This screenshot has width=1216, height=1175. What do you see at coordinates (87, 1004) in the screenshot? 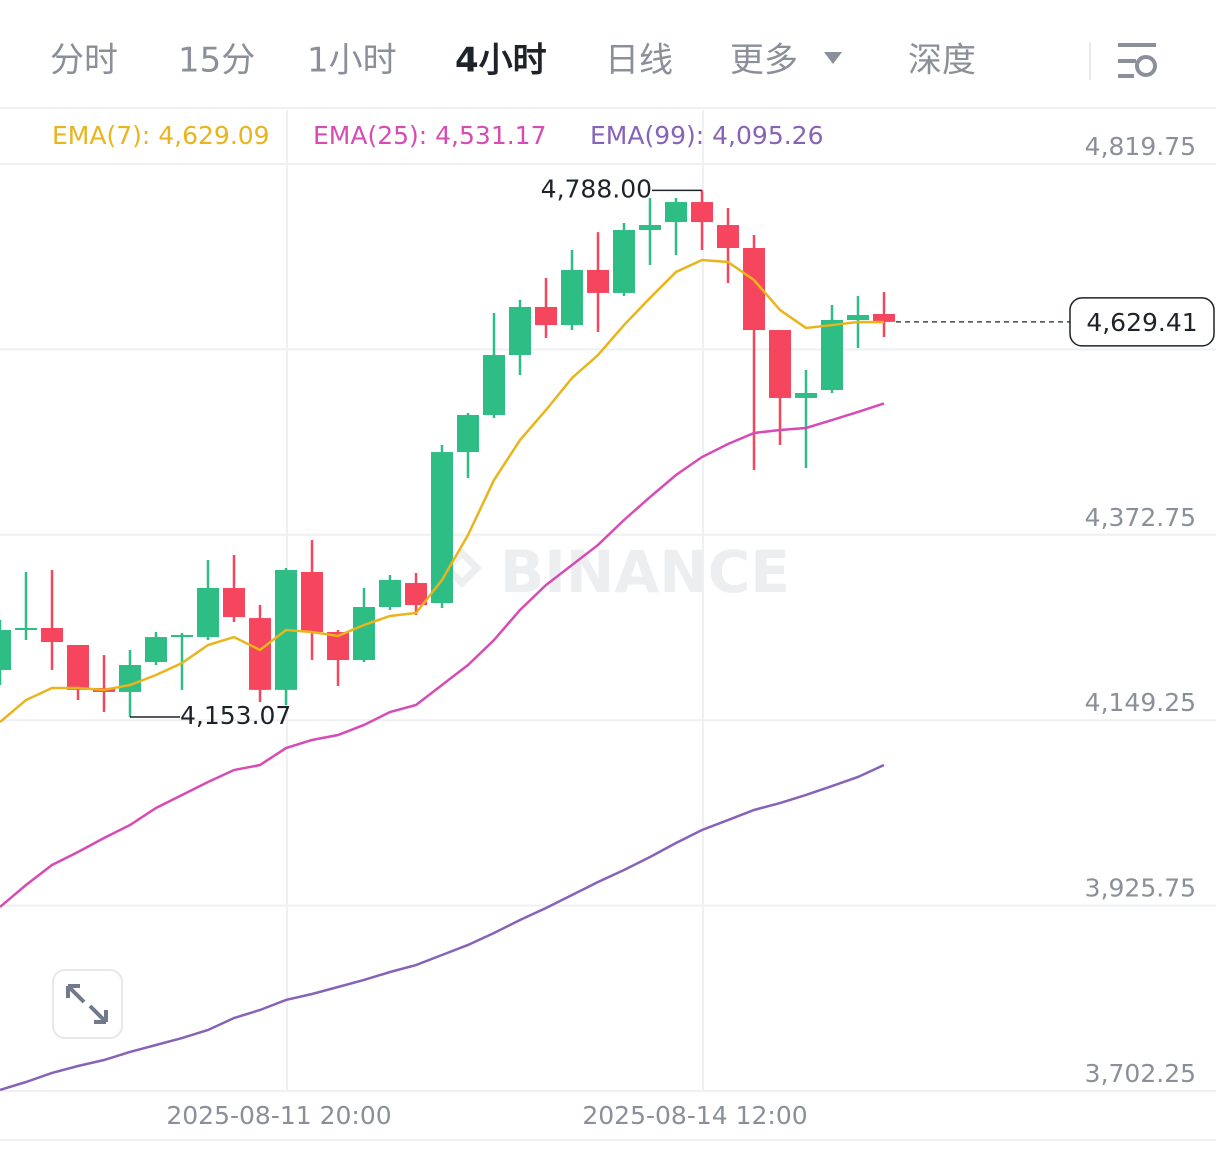
I see `expand-button` at bounding box center [87, 1004].